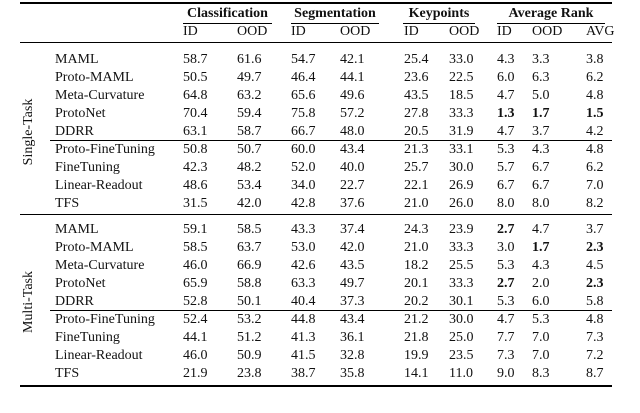 The image size is (640, 413). I want to click on cell: 43.5, so click(352, 265).